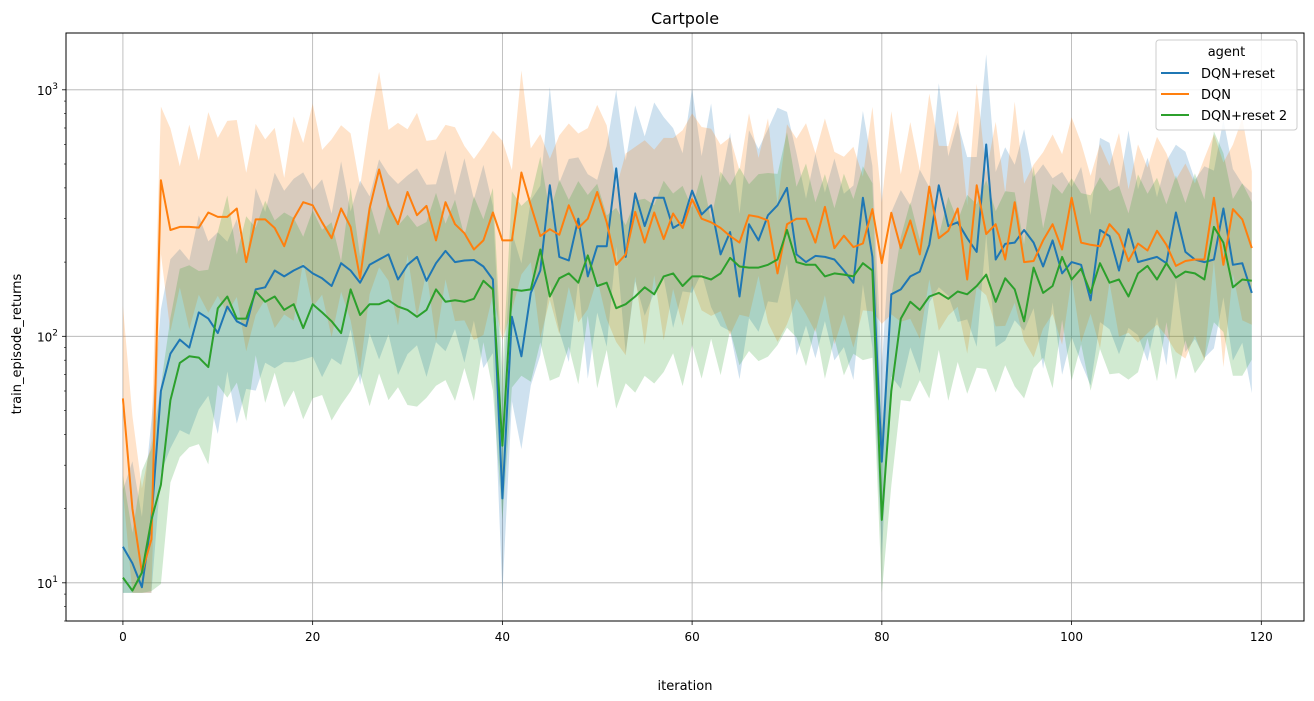  Describe the element at coordinates (123, 637) in the screenshot. I see `x-tick-label: 0` at that location.